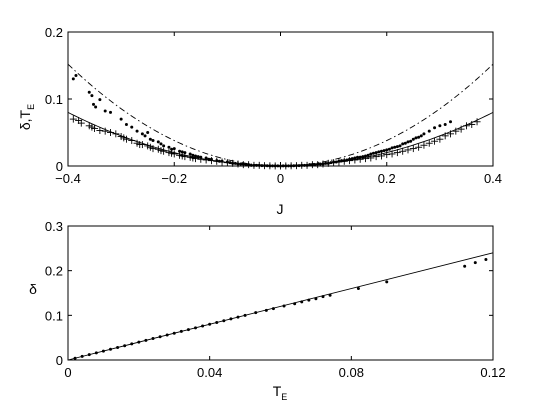 The height and width of the screenshot is (410, 545). Describe the element at coordinates (68, 178) in the screenshot. I see `top-x-tick-label: −0.4` at that location.